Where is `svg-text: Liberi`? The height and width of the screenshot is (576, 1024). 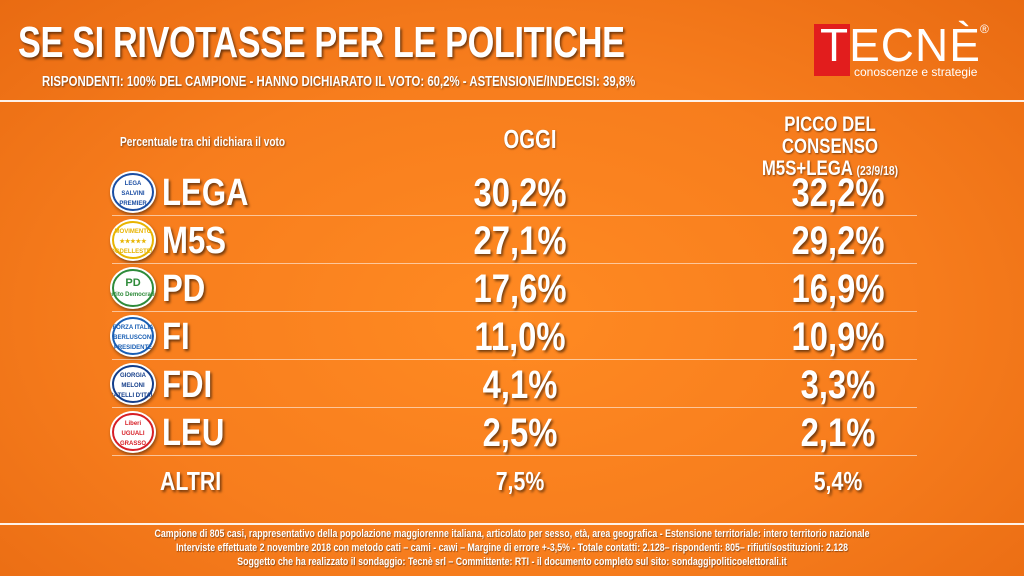
svg-text: Liberi is located at coordinates (133, 424).